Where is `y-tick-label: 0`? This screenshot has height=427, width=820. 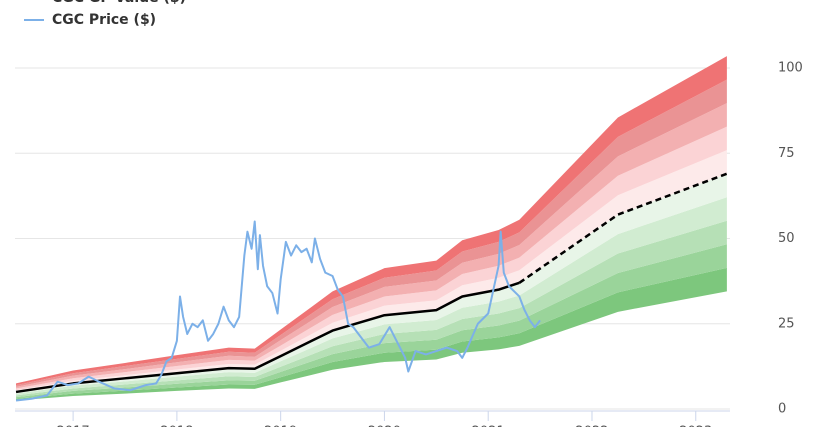
y-tick-label: 0 is located at coordinates (782, 409).